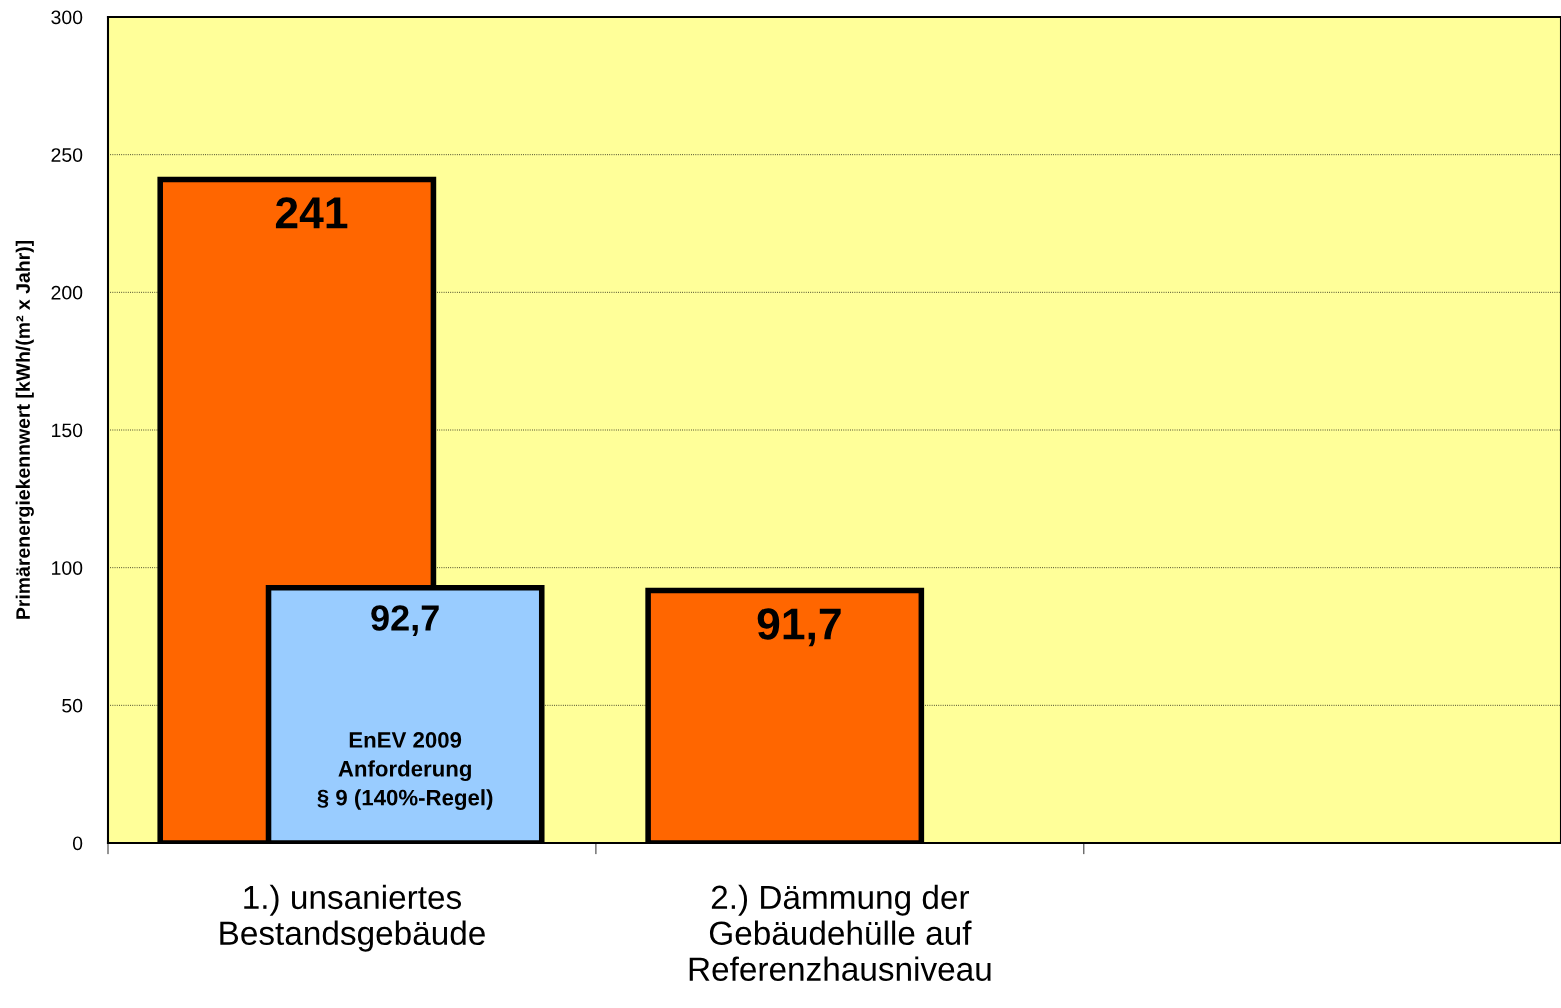  Describe the element at coordinates (67, 17) in the screenshot. I see `y-tick-label: 300` at that location.